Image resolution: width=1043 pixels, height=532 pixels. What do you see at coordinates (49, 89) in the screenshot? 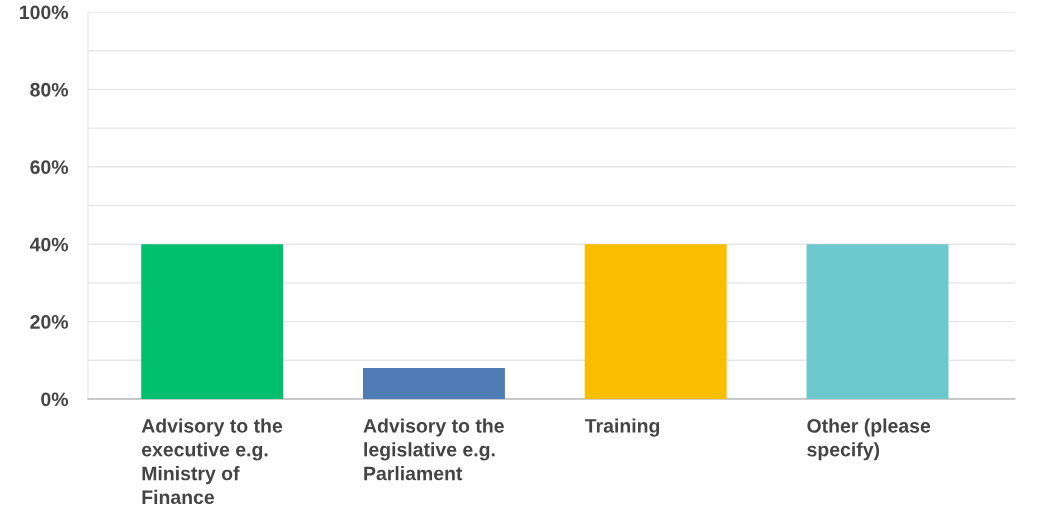
I see `y-tick-label: 80%` at bounding box center [49, 89].